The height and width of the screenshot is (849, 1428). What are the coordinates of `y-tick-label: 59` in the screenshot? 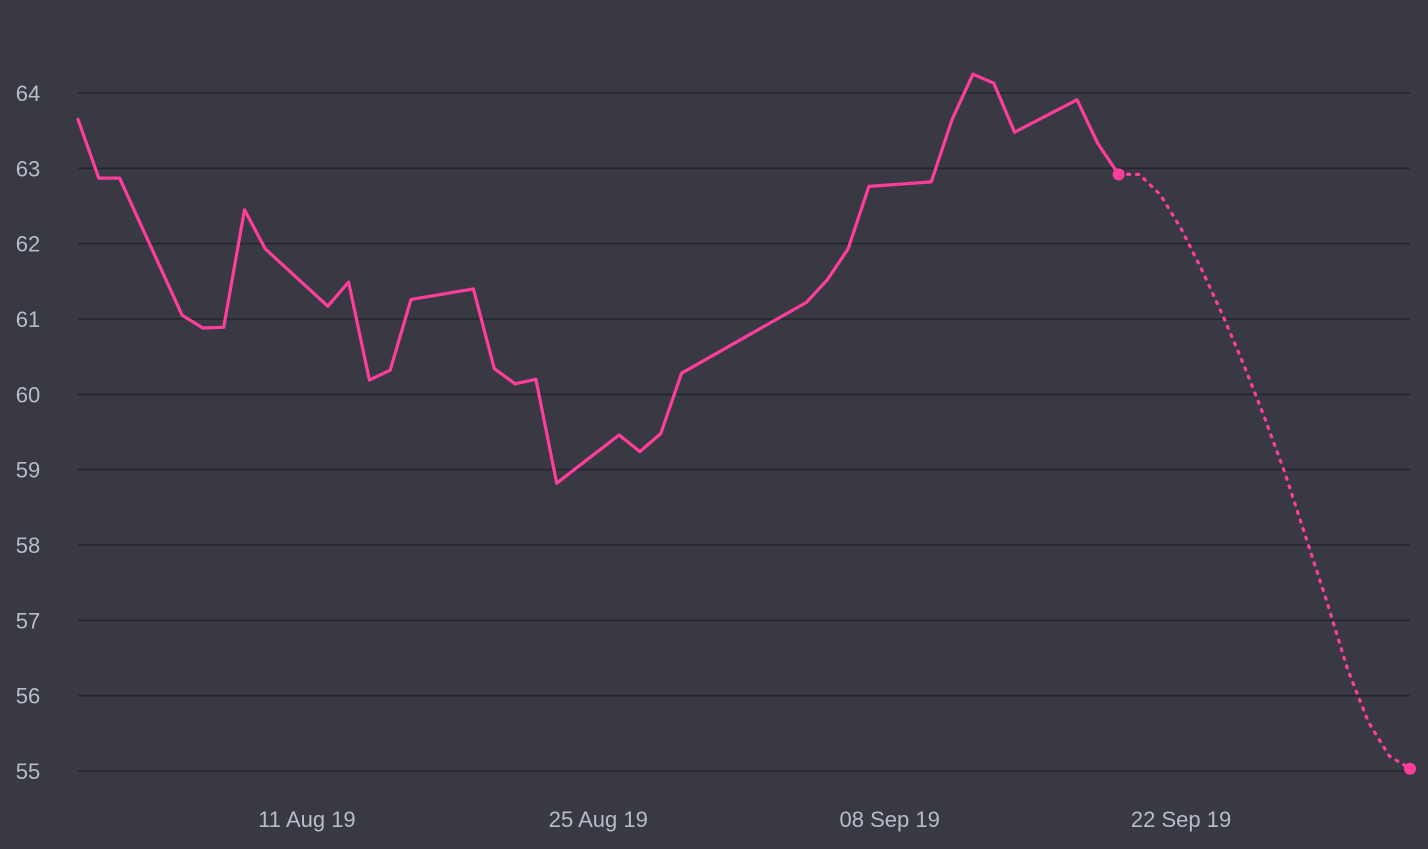 It's located at (28, 470).